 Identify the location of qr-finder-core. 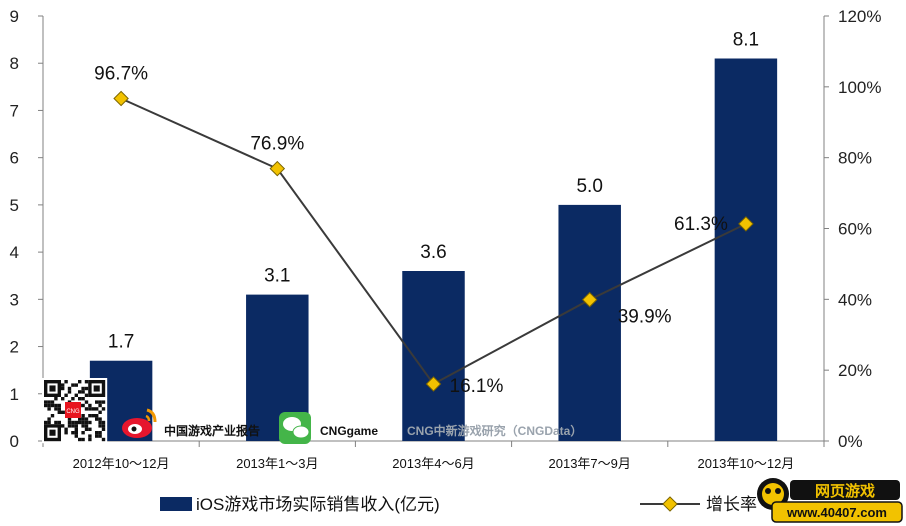
(52, 388).